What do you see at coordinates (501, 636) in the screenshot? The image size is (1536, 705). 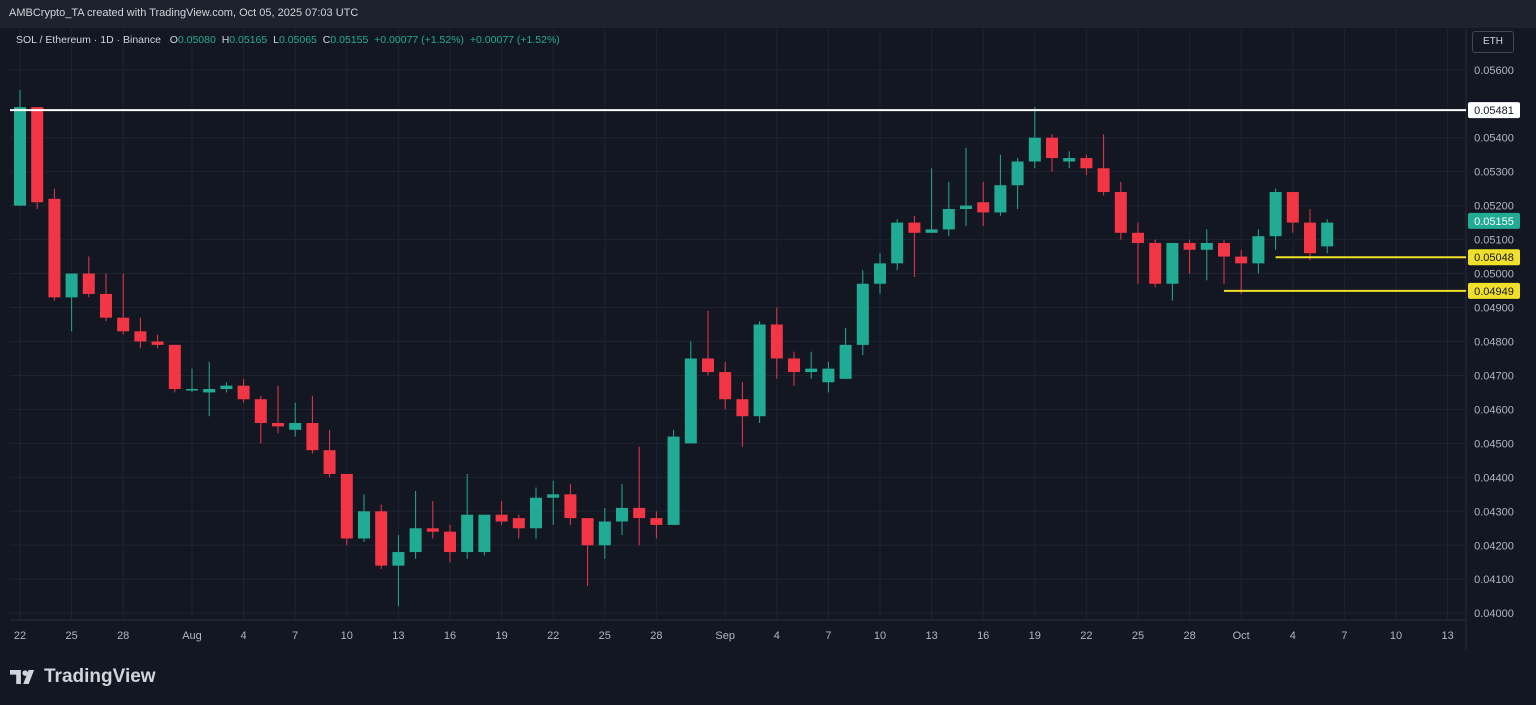 I see `x-tick-label: 19` at bounding box center [501, 636].